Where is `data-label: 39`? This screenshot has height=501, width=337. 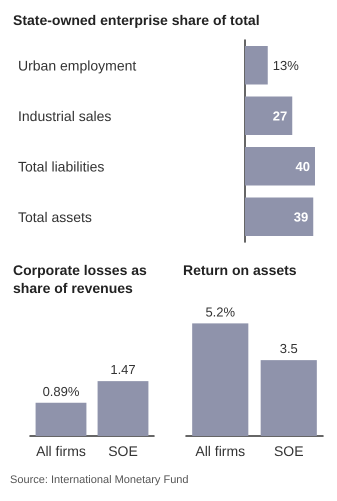 data-label: 39 is located at coordinates (301, 216).